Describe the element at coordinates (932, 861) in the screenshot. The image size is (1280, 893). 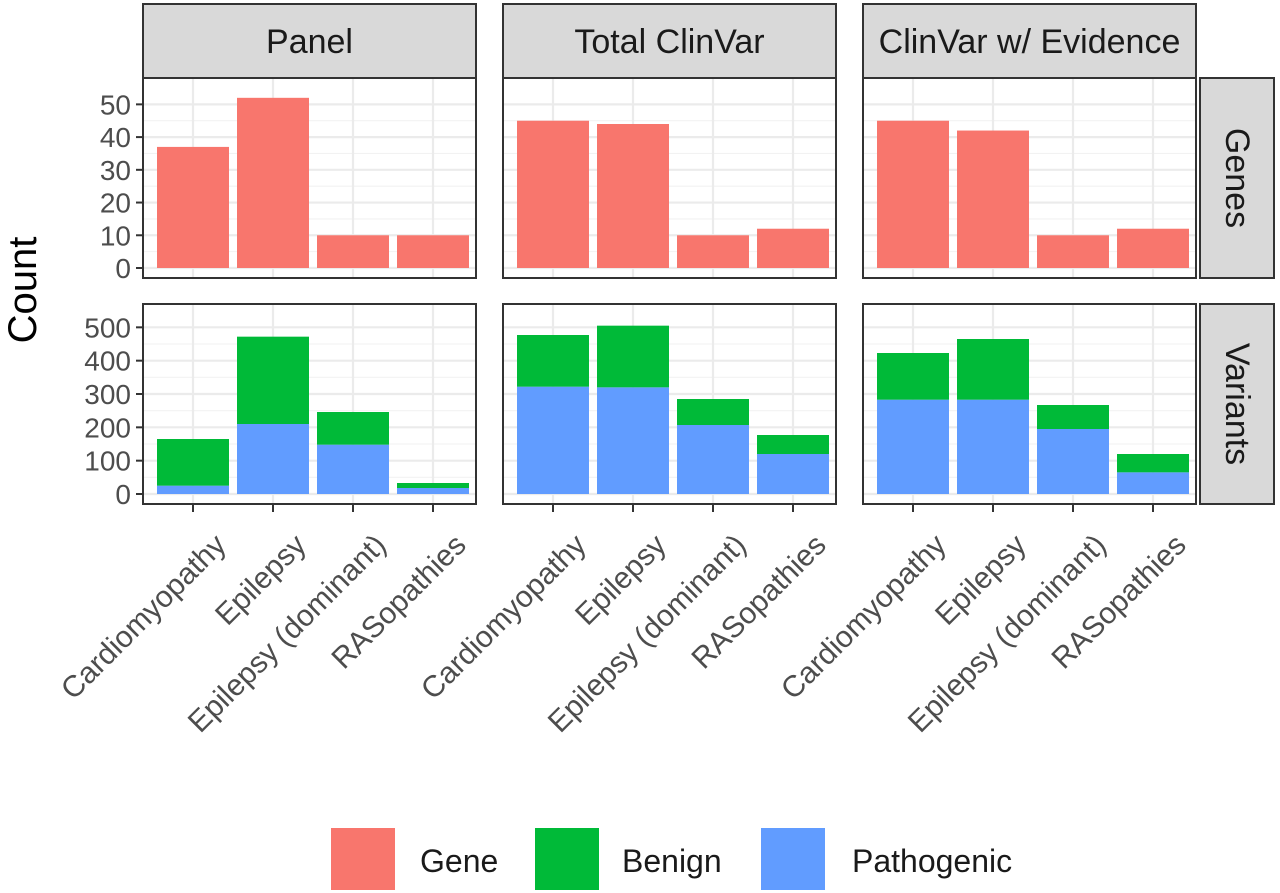
I see `legend-label-pathogenic: Pathogenic` at that location.